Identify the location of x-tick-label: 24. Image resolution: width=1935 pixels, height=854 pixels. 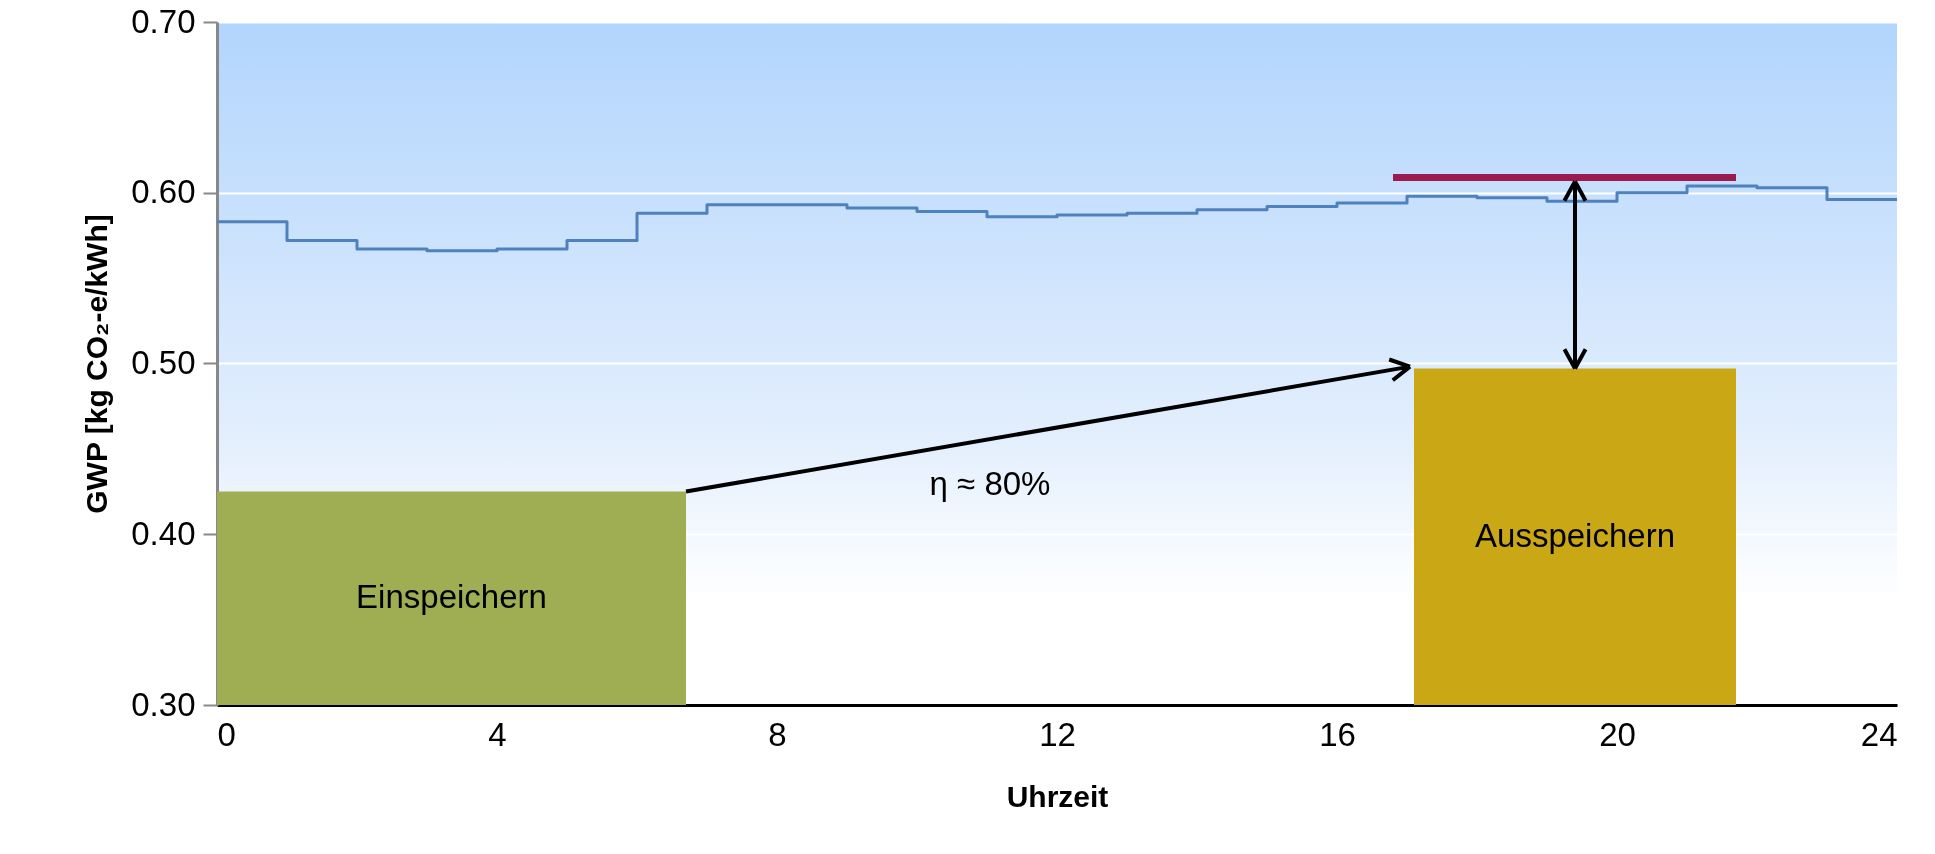
(1879, 734).